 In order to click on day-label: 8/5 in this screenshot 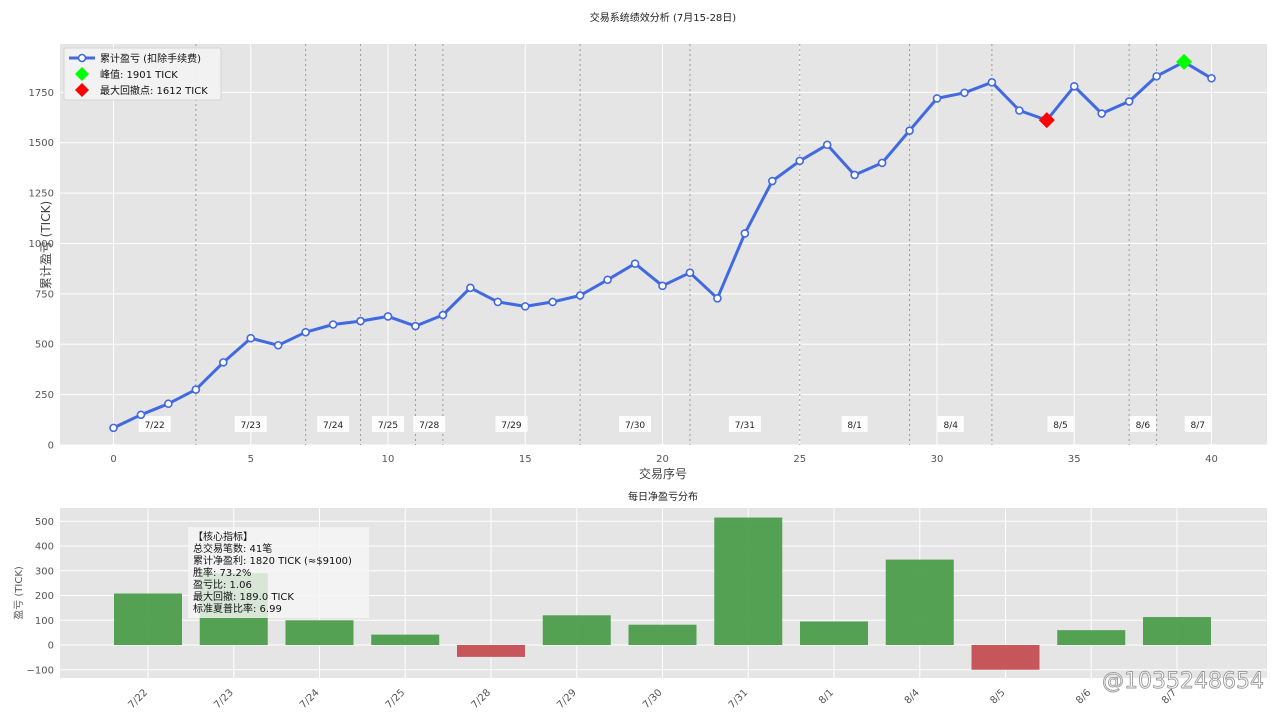, I will do `click(1060, 426)`.